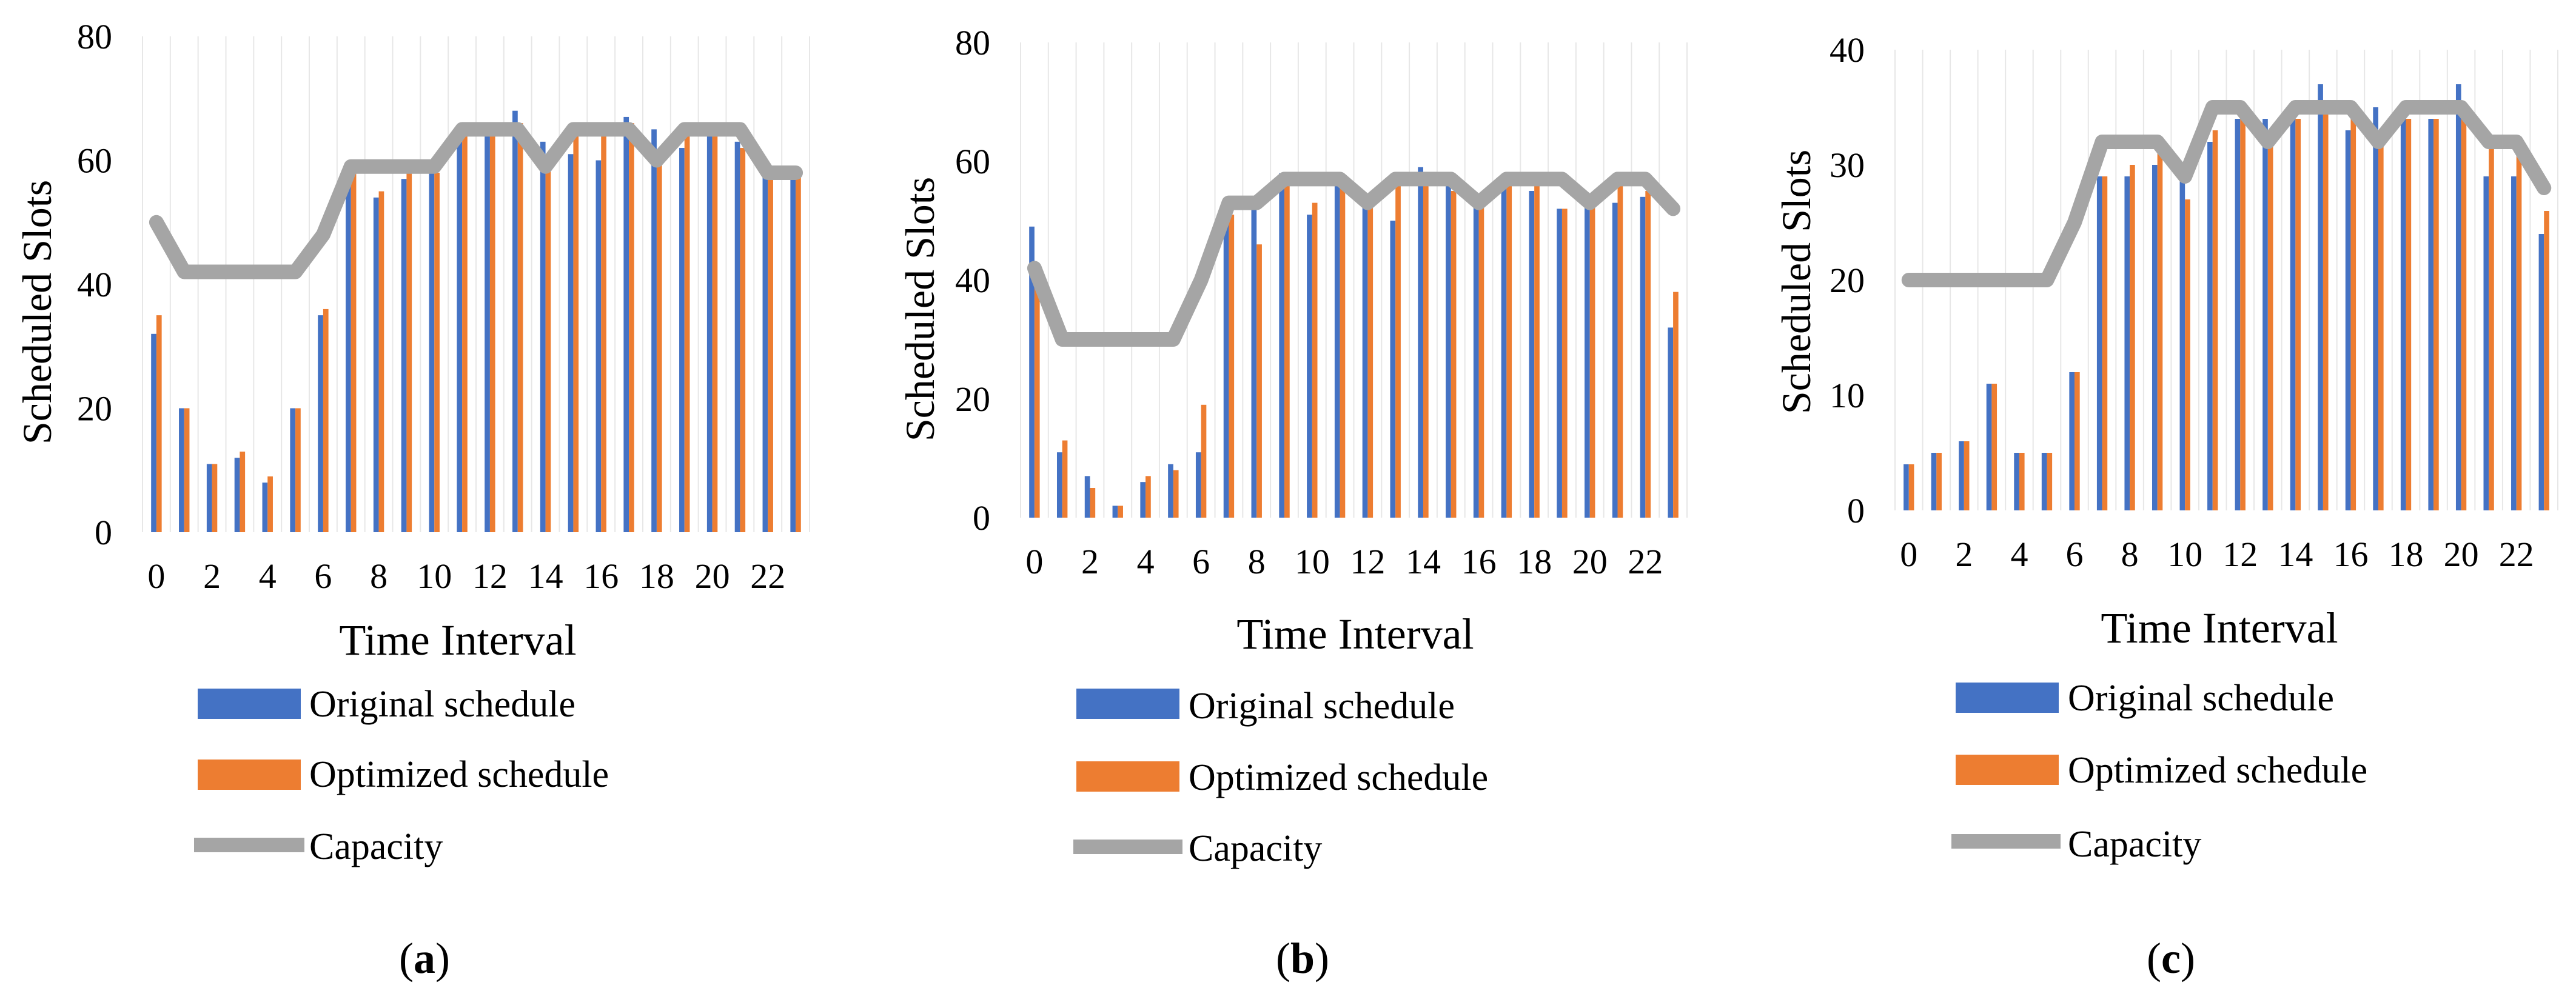  I want to click on panel-caption-a: (a), so click(424, 958).